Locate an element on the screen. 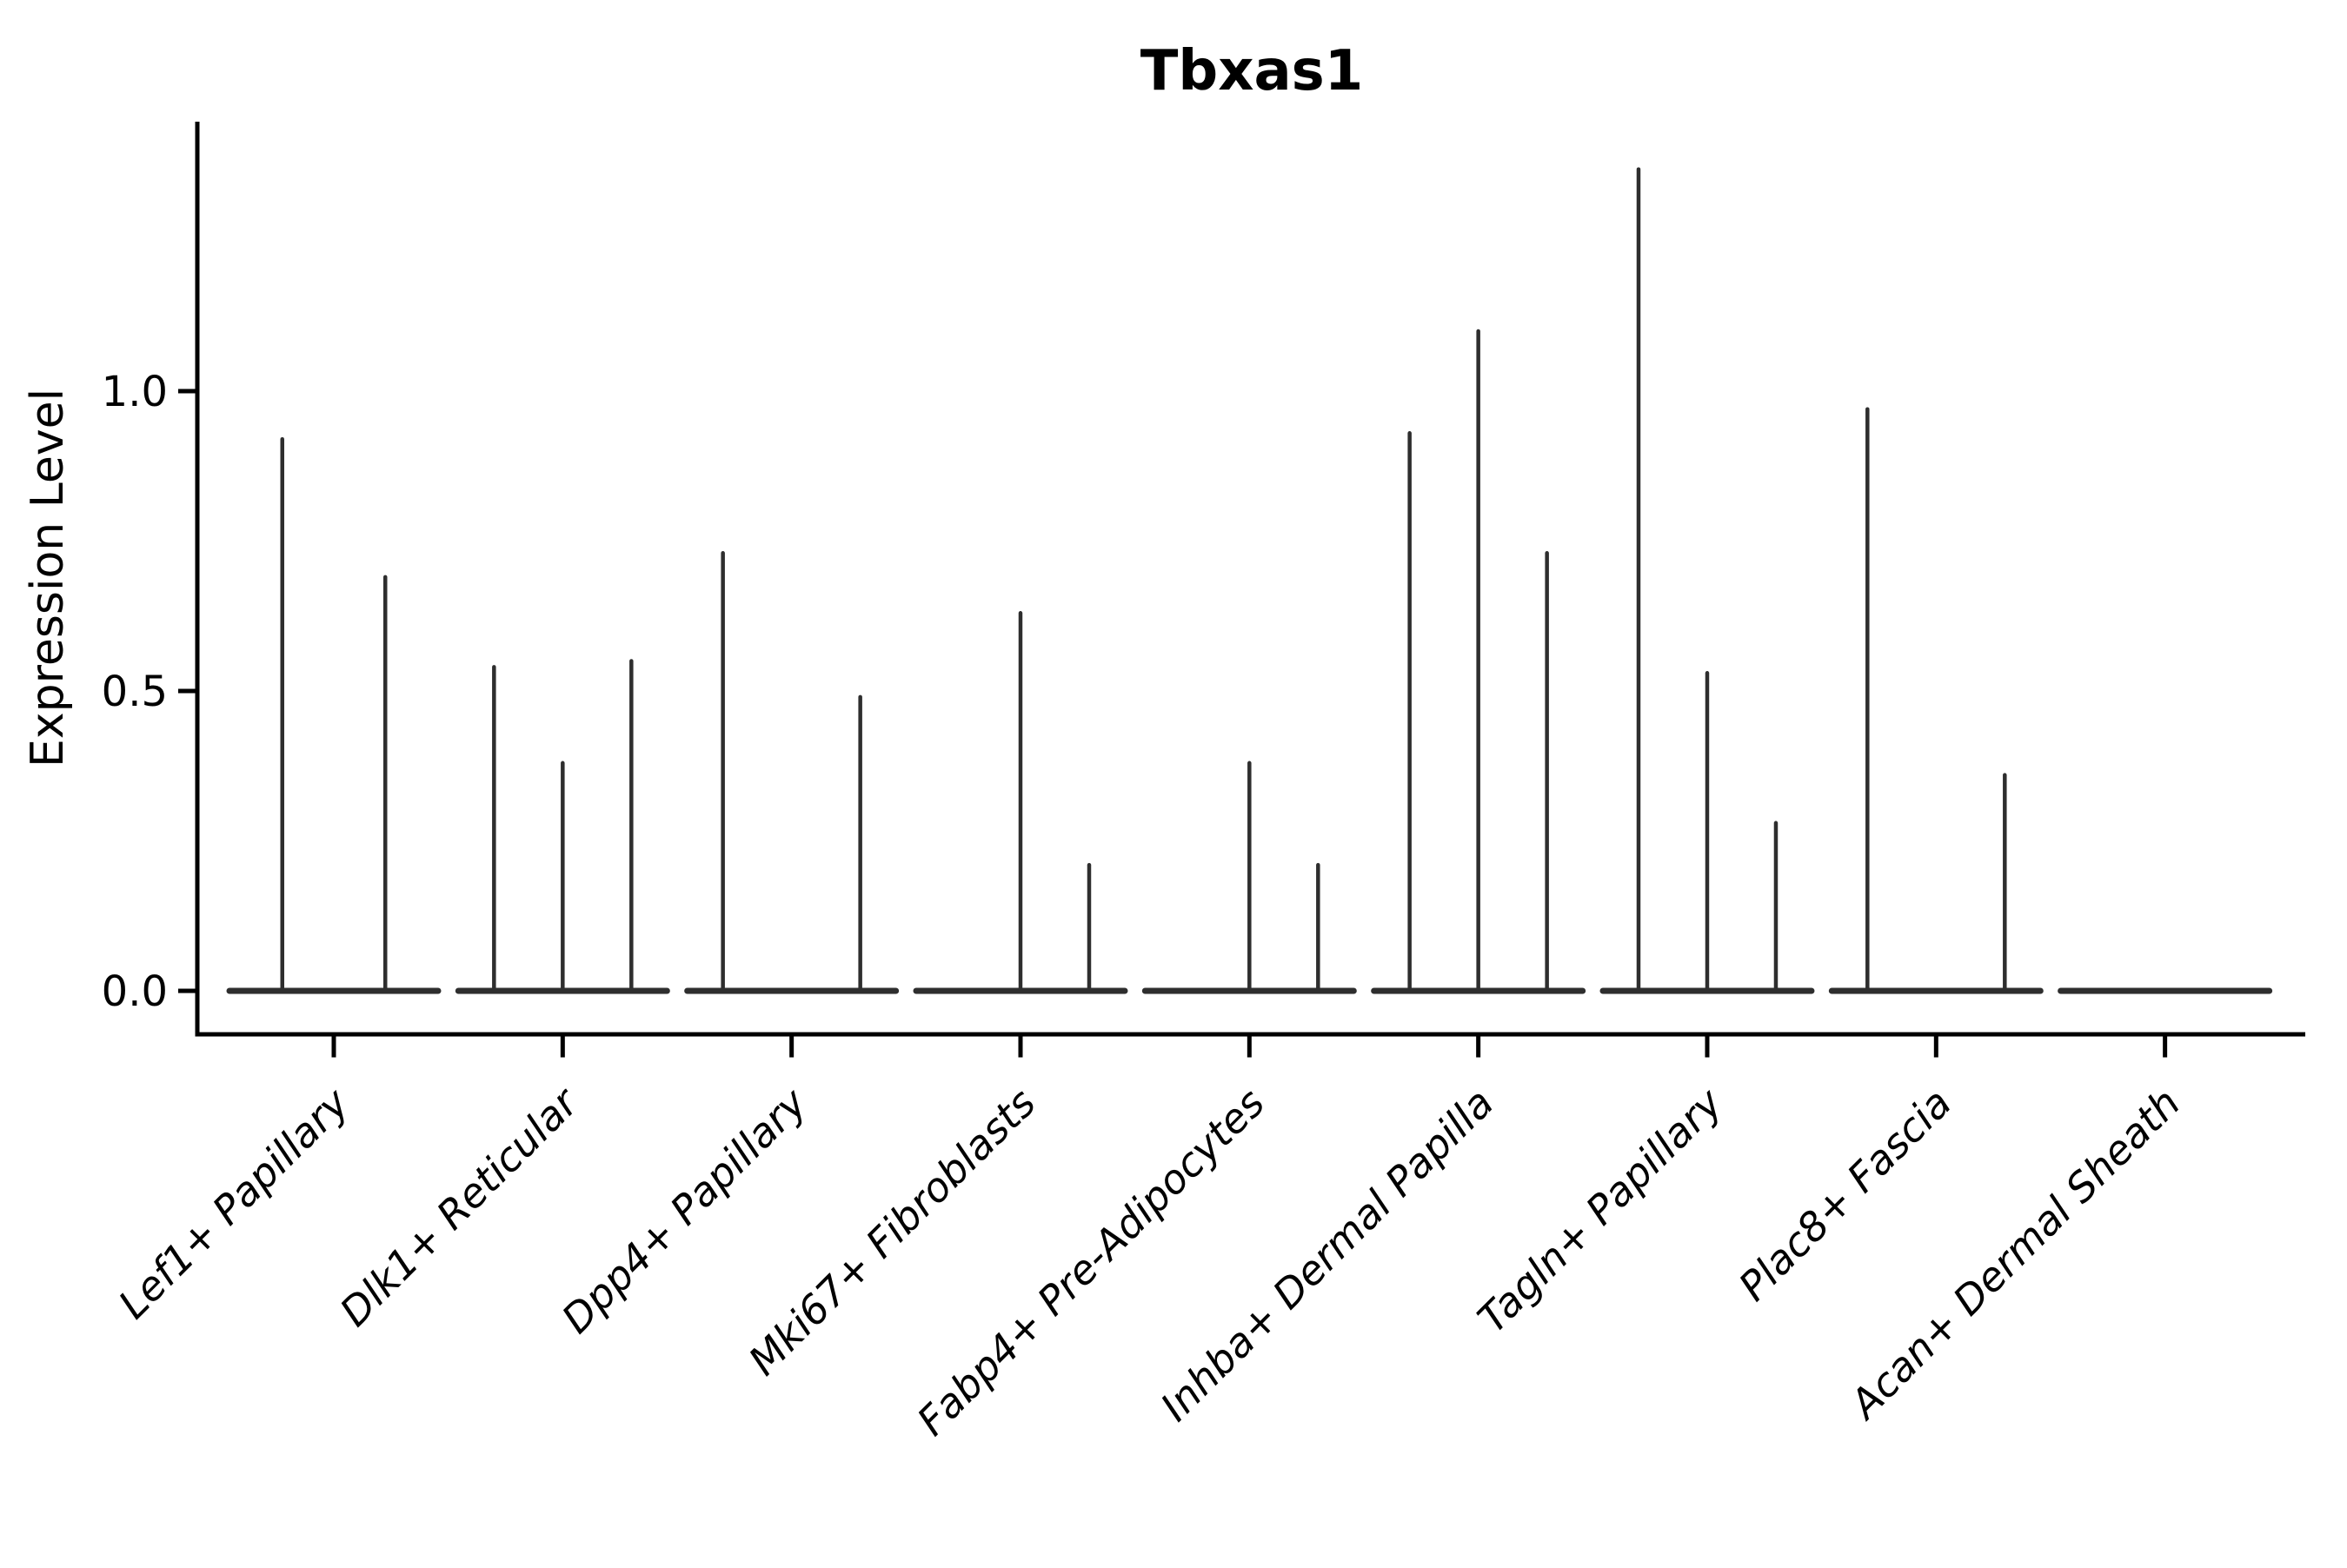 The height and width of the screenshot is (1568, 2347). y-axis-label: Expression Level is located at coordinates (48, 578).